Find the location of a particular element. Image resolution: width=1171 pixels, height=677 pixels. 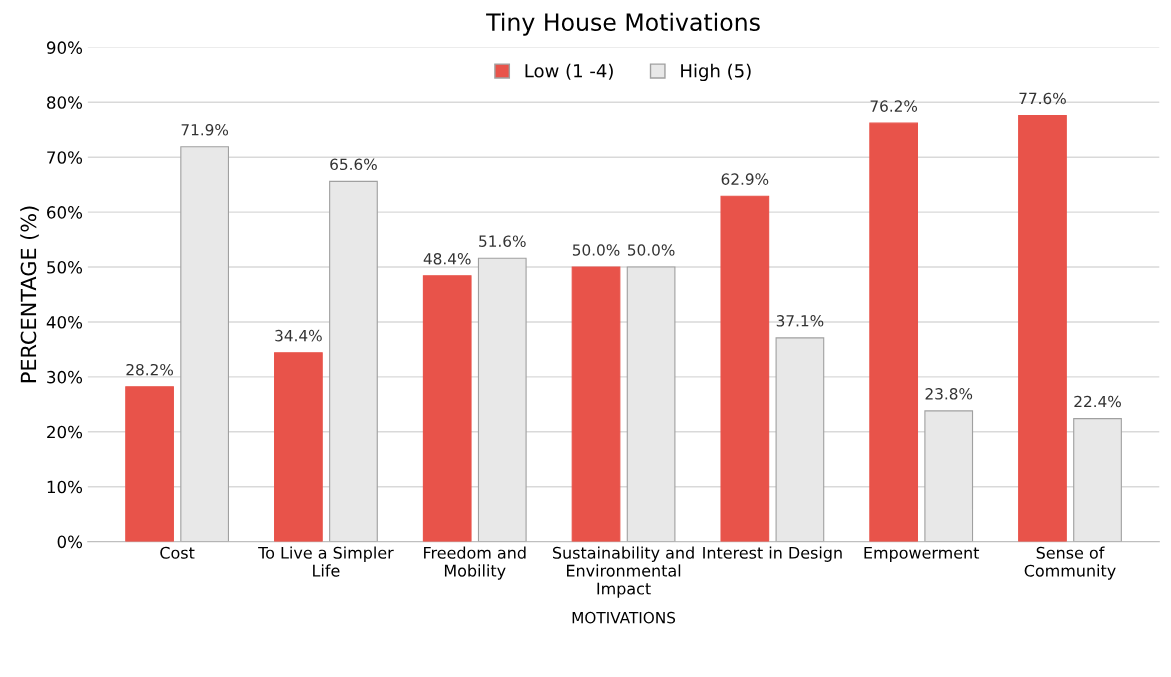

data-label: 22.4% is located at coordinates (1097, 401).